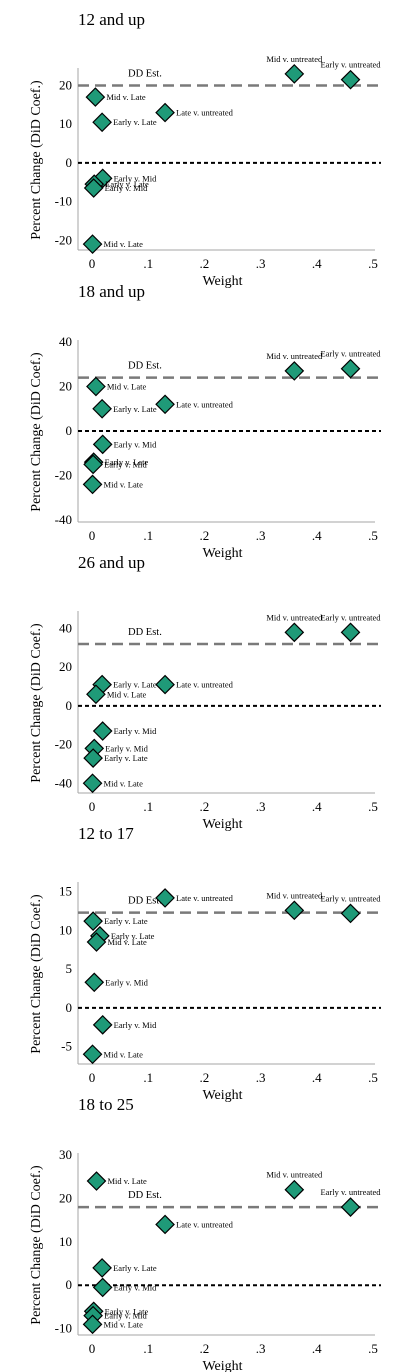 The width and height of the screenshot is (412, 1372). What do you see at coordinates (66, 1046) in the screenshot?
I see `y-tick-label: -5` at bounding box center [66, 1046].